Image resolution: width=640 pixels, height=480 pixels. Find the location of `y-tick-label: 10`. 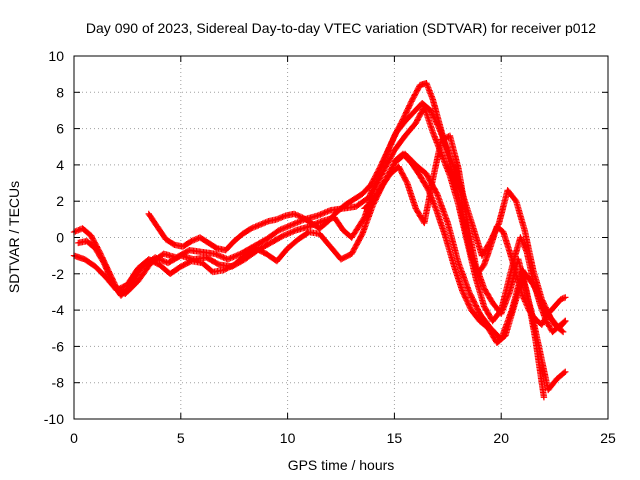

y-tick-label: 10 is located at coordinates (56, 56).